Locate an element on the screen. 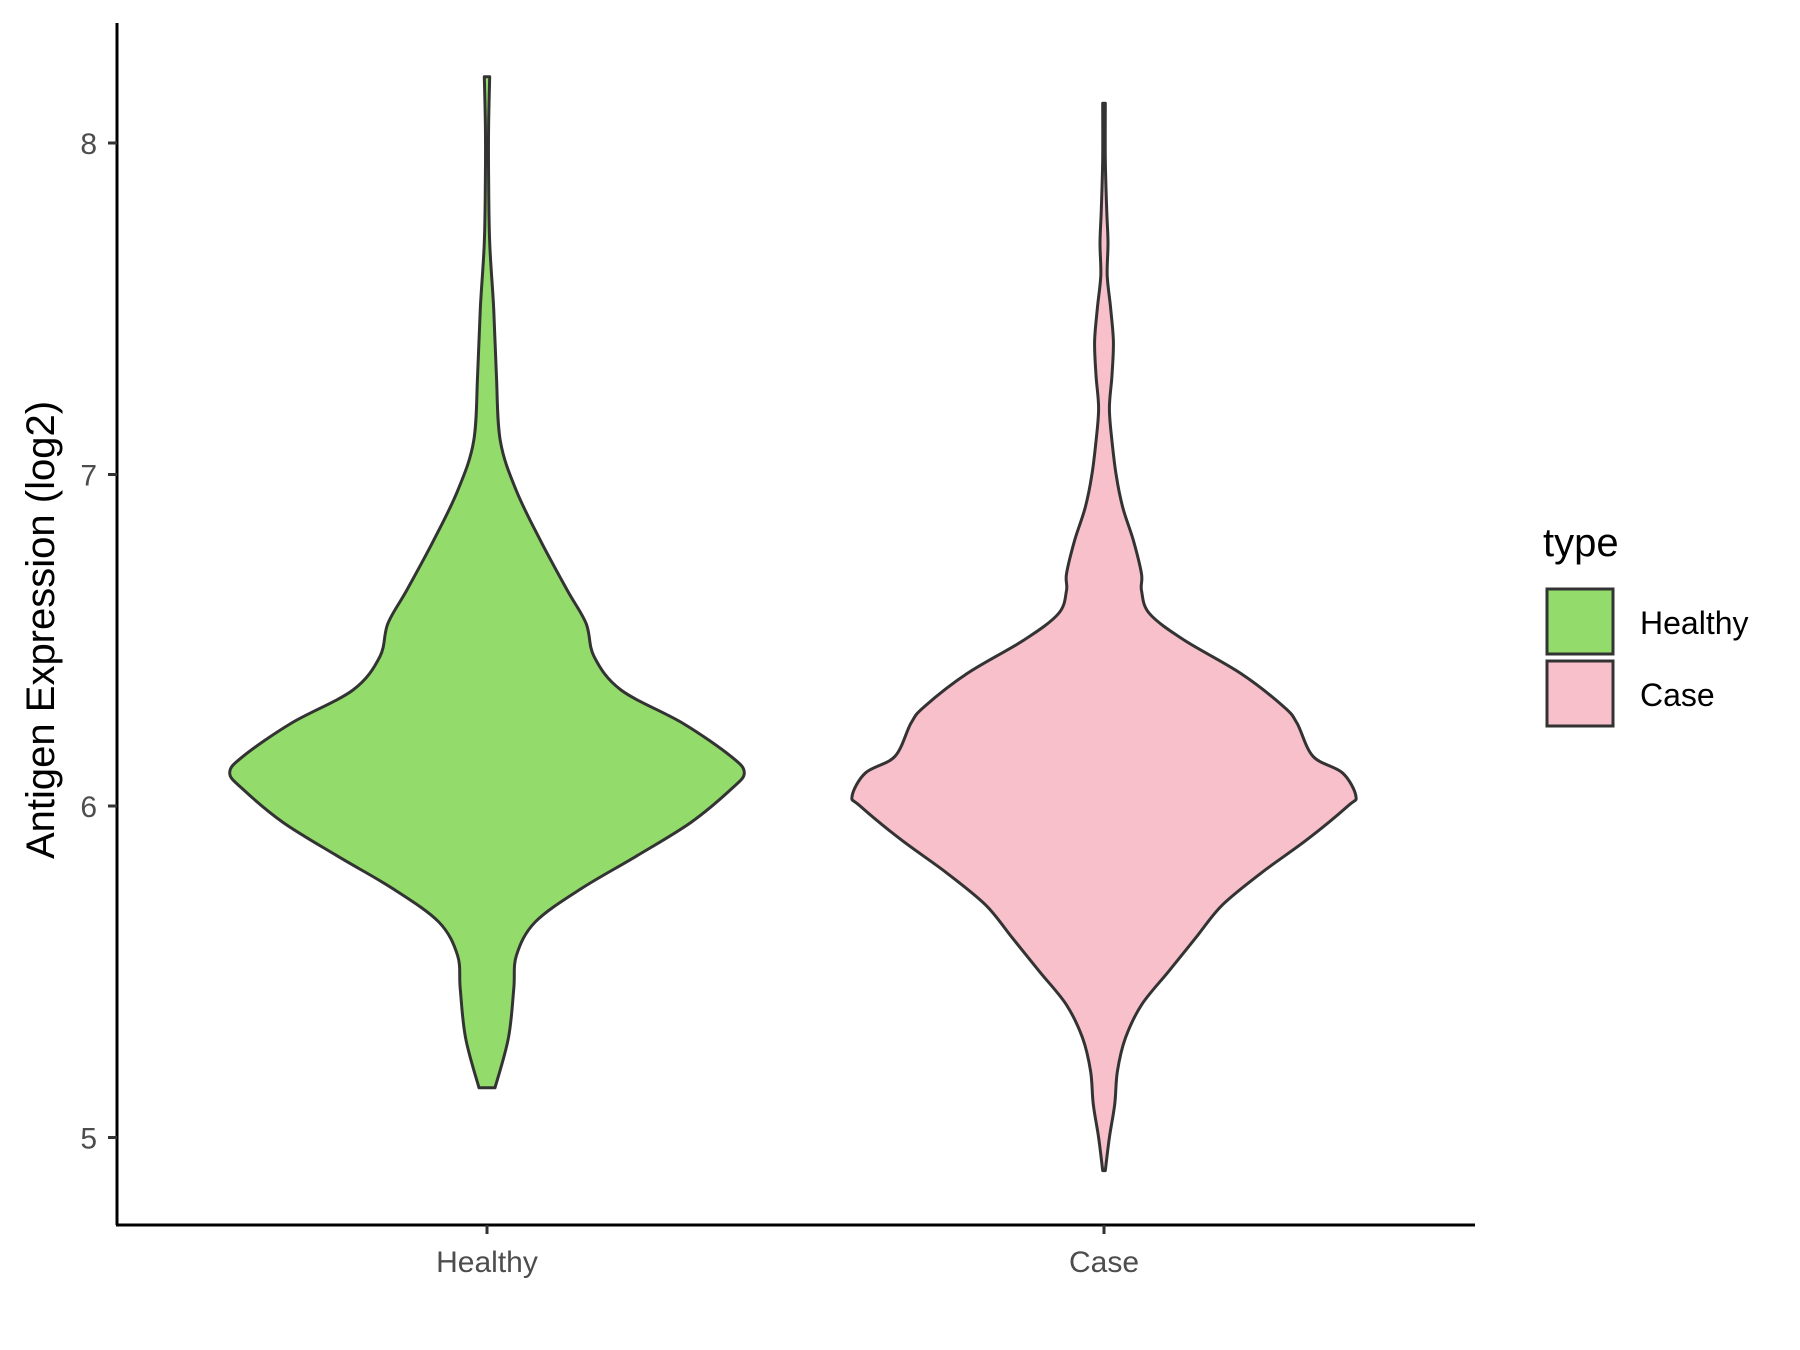 The height and width of the screenshot is (1350, 1800). y-tick-label: 5 is located at coordinates (88, 1139).